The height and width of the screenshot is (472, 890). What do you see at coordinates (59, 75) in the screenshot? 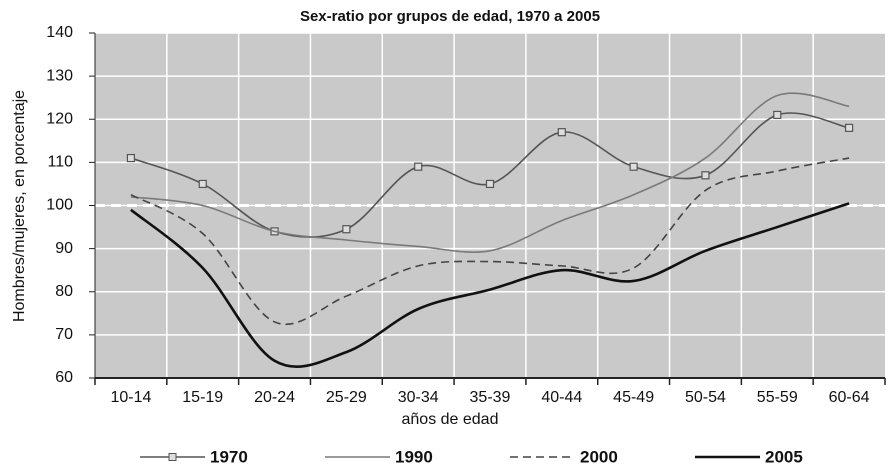
I see `y-tick-label: 130` at bounding box center [59, 75].